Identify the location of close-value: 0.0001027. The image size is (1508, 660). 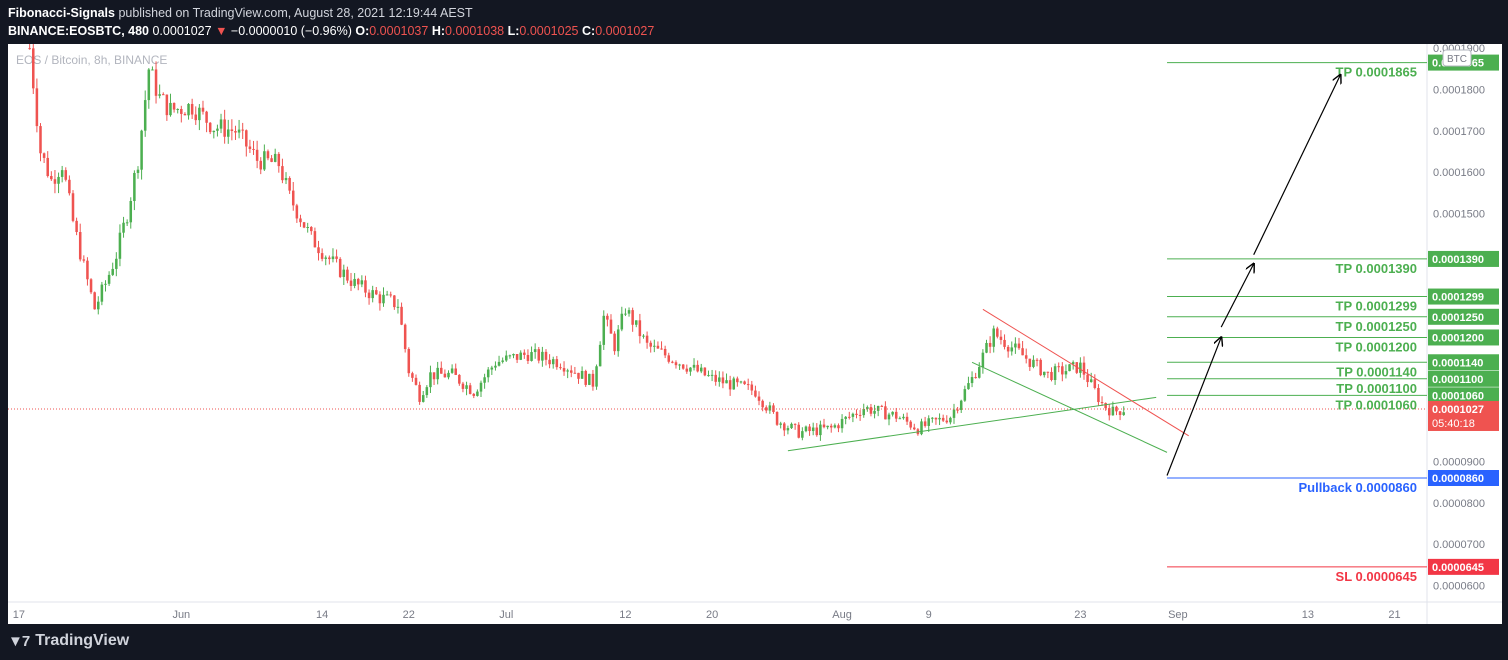
(625, 31).